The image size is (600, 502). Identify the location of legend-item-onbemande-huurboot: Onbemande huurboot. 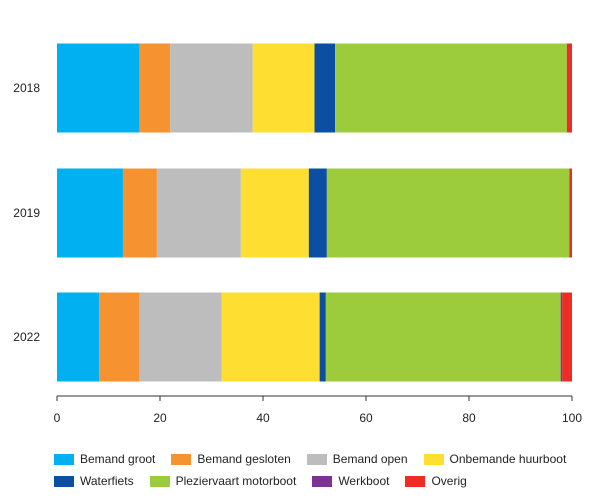
(495, 459).